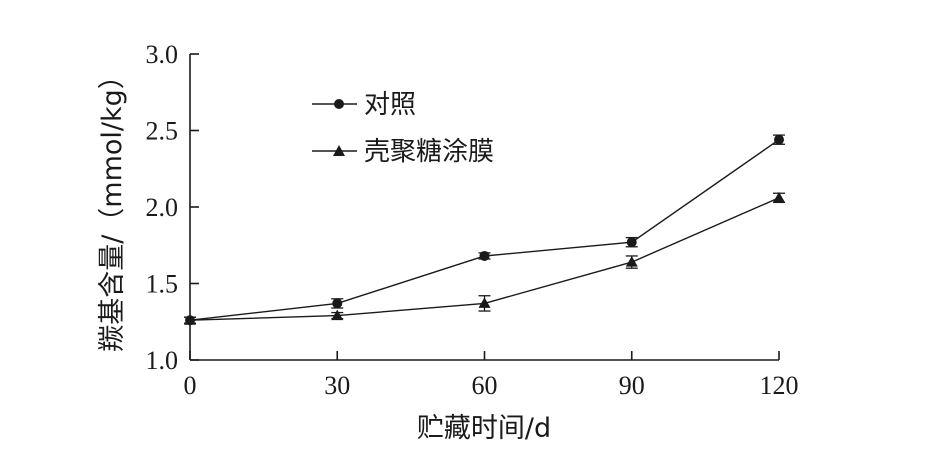  What do you see at coordinates (162, 54) in the screenshot?
I see `y-tick-label: 3.0` at bounding box center [162, 54].